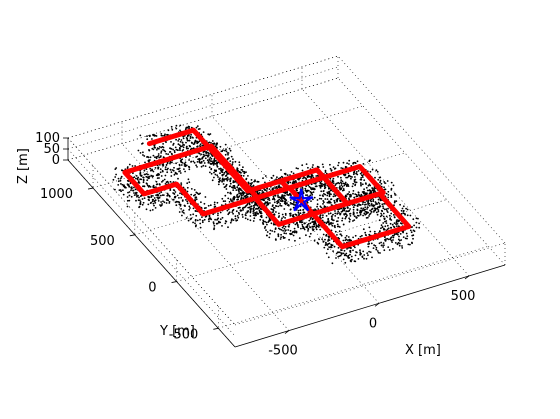  I want to click on z-tick-label: 0, so click(56, 160).